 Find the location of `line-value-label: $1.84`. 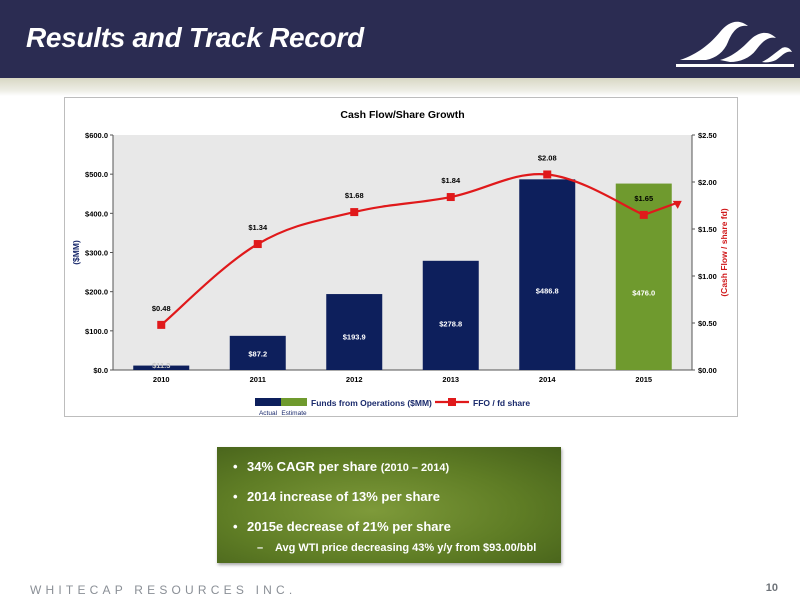

line-value-label: $1.84 is located at coordinates (451, 180).